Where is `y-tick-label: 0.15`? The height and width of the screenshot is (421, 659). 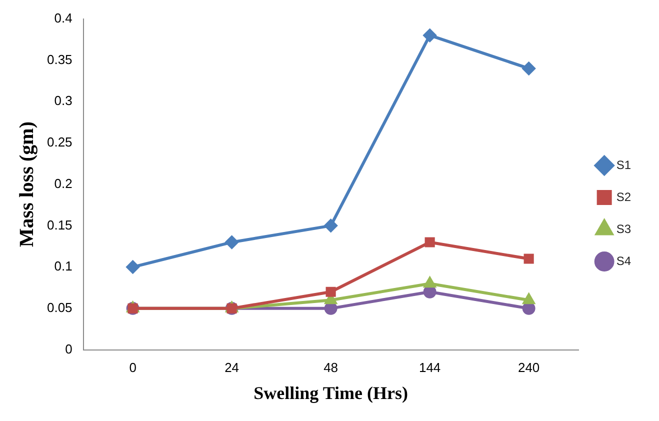
y-tick-label: 0.15 is located at coordinates (59, 224).